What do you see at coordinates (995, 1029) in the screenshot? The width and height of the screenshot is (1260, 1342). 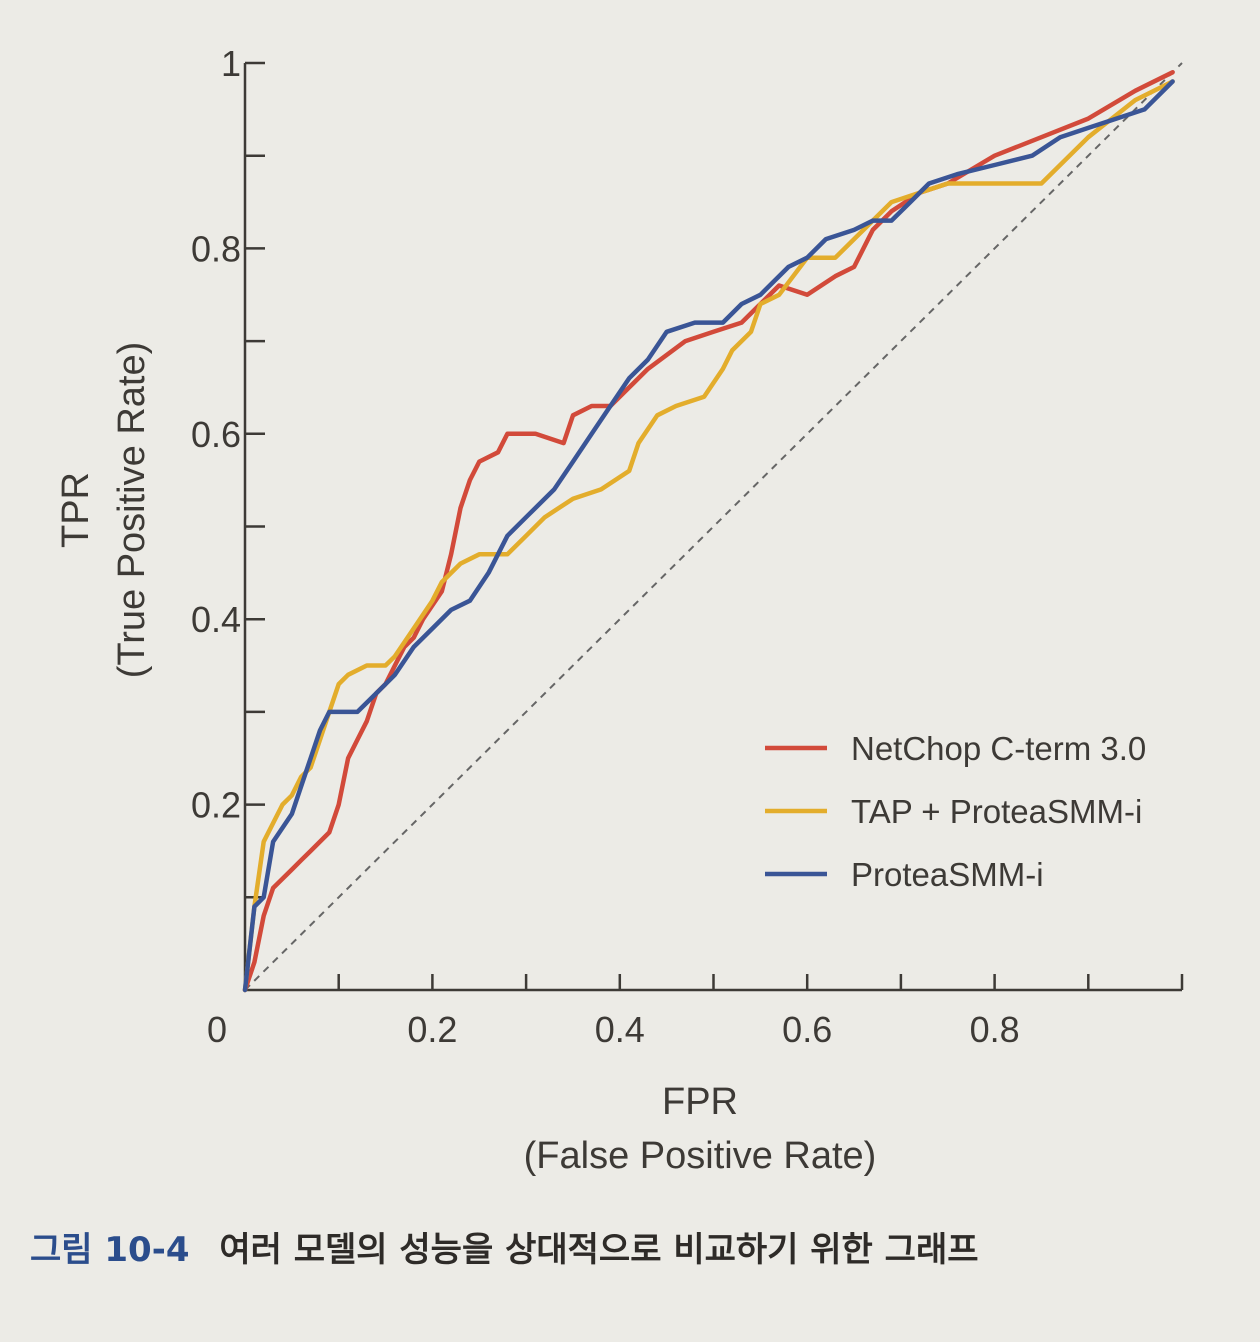 I see `x-tick-label: 0.8` at bounding box center [995, 1029].